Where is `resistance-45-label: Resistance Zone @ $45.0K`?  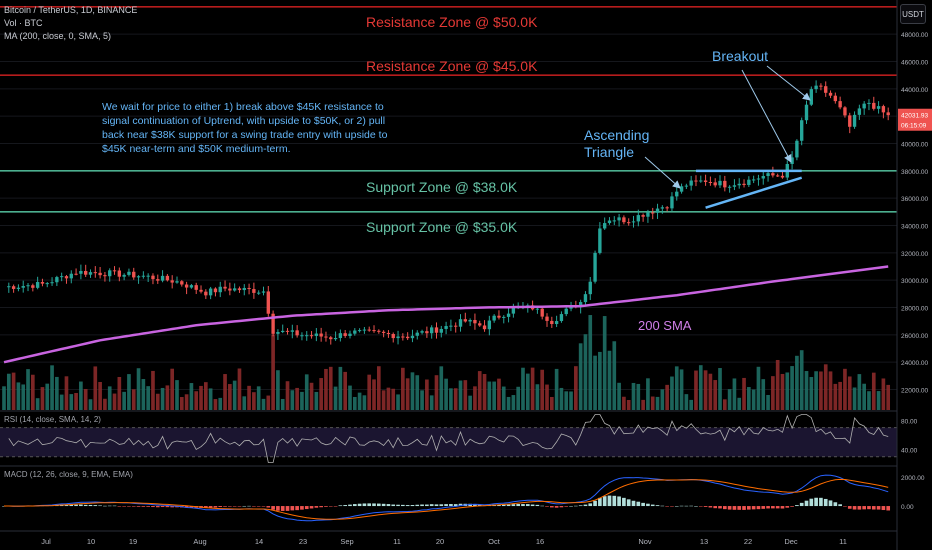 resistance-45-label: Resistance Zone @ $45.0K is located at coordinates (452, 66).